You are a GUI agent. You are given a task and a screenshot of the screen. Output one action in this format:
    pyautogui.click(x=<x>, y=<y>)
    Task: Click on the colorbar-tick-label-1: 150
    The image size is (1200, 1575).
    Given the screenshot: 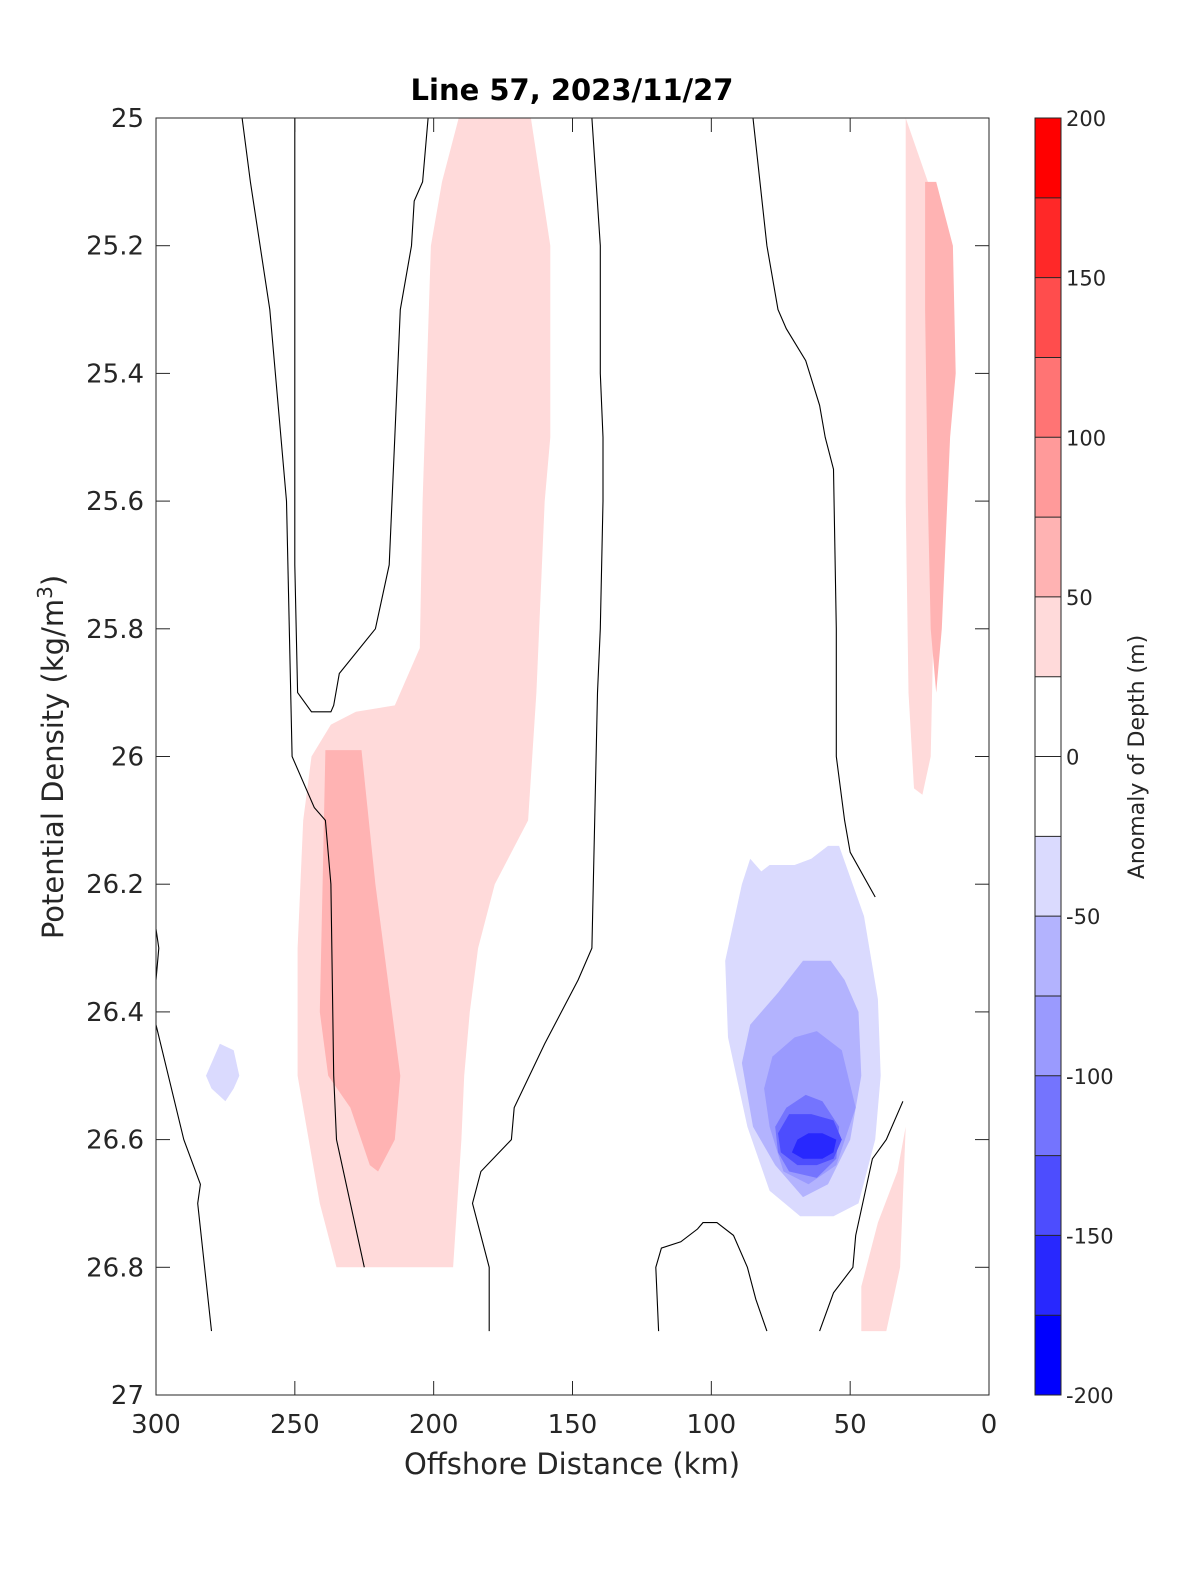 What is the action you would take?
    pyautogui.click(x=1086, y=279)
    